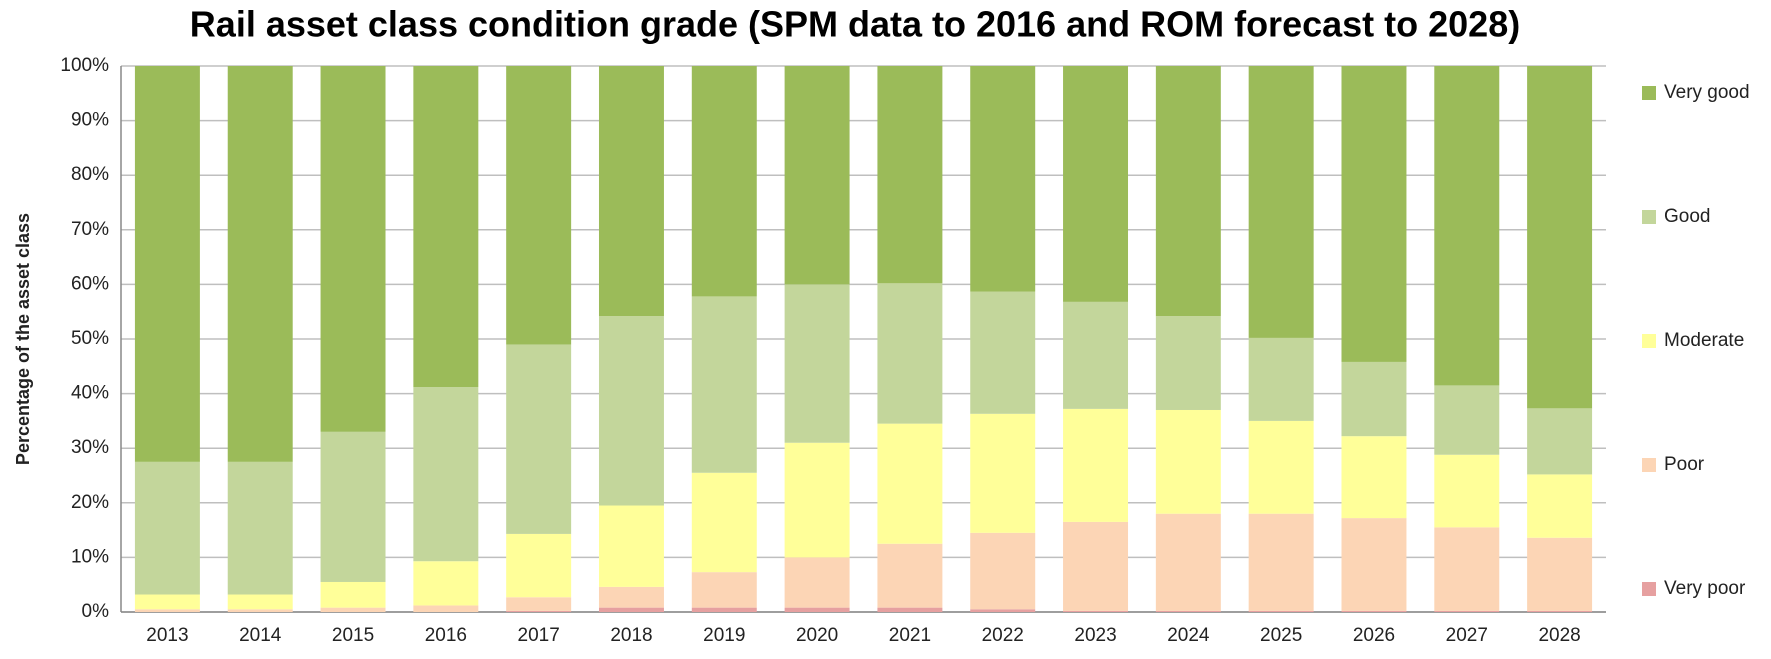  What do you see at coordinates (724, 635) in the screenshot?
I see `x-tick-label: 2019` at bounding box center [724, 635].